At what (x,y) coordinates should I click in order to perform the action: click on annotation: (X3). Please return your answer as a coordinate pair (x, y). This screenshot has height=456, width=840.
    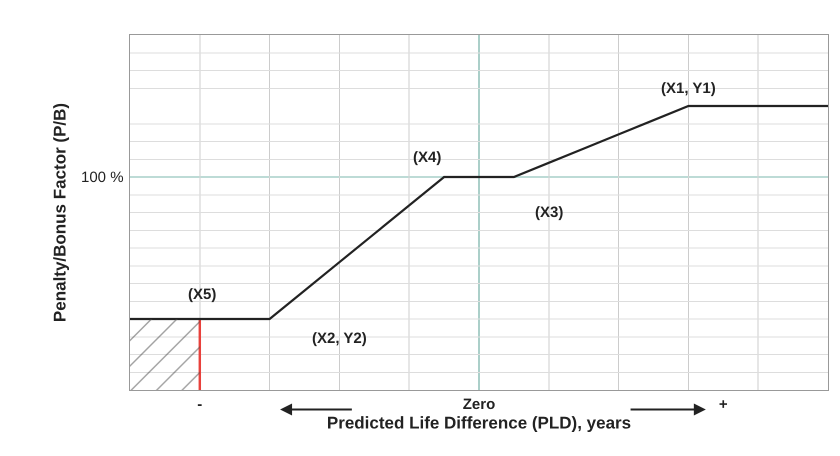
    Looking at the image, I should click on (549, 212).